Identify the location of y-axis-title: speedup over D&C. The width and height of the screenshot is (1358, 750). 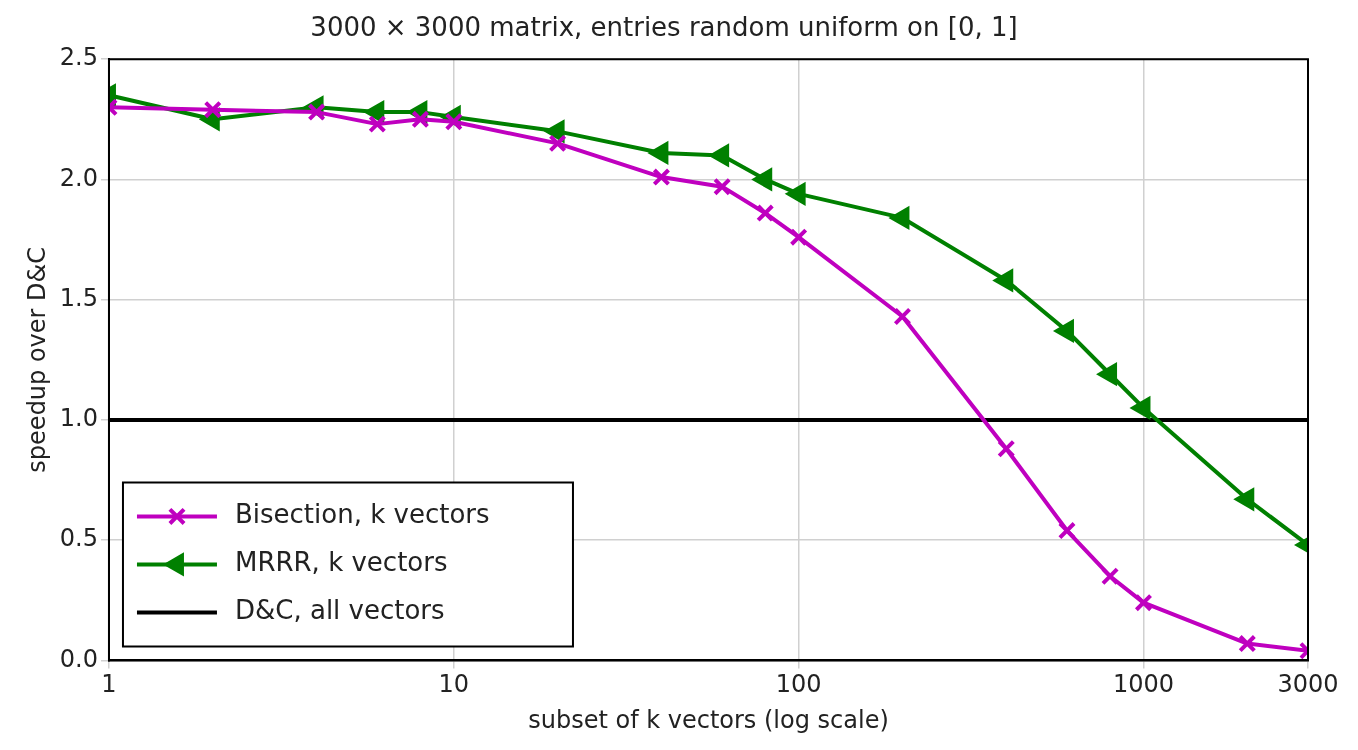
(36, 359).